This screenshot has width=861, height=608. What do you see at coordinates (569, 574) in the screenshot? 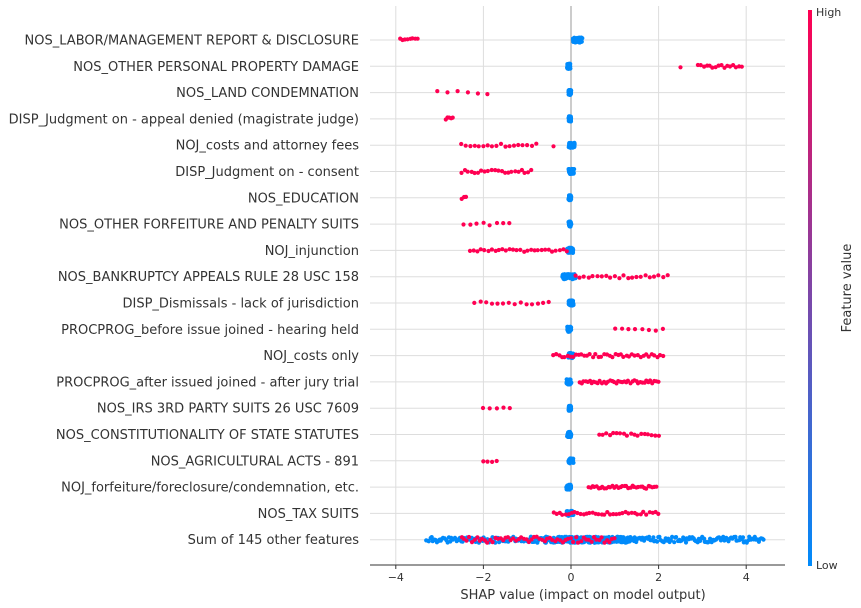
I see `x-axis-ticks: −4 −2 0 2 4` at bounding box center [569, 574].